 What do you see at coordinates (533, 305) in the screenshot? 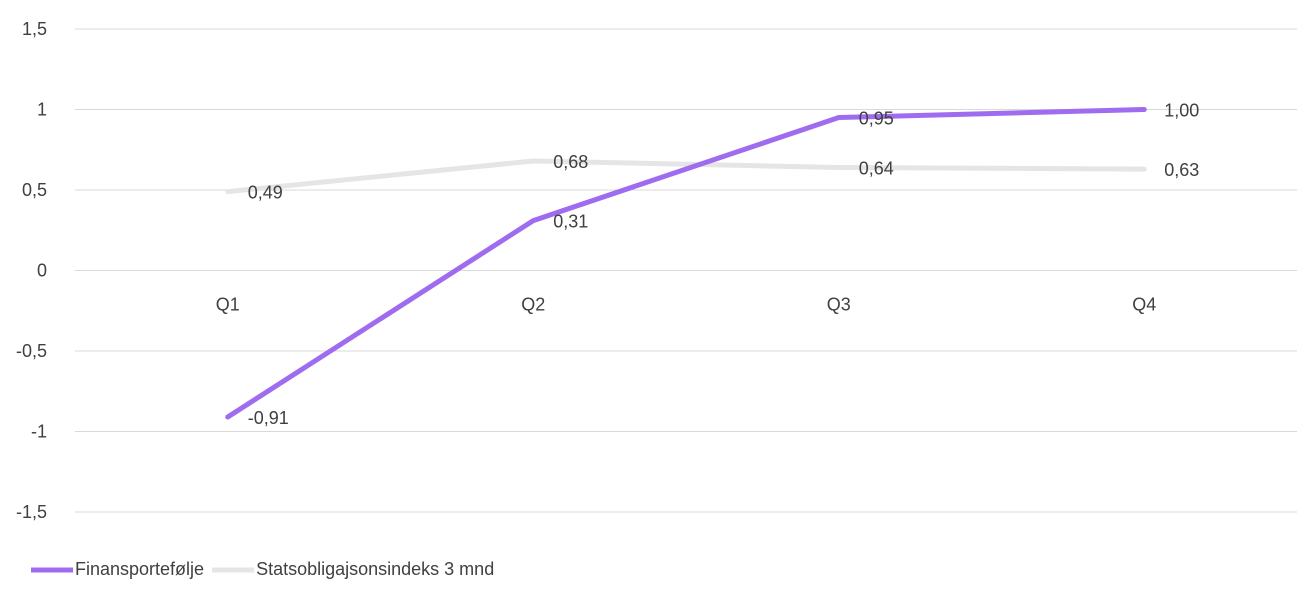
I see `x-tick-label: Q2` at bounding box center [533, 305].